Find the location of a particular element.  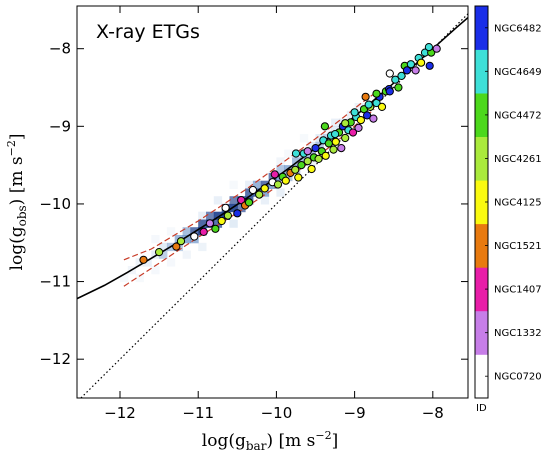

colorbar-segment-ngc6482 is located at coordinates (481, 28).